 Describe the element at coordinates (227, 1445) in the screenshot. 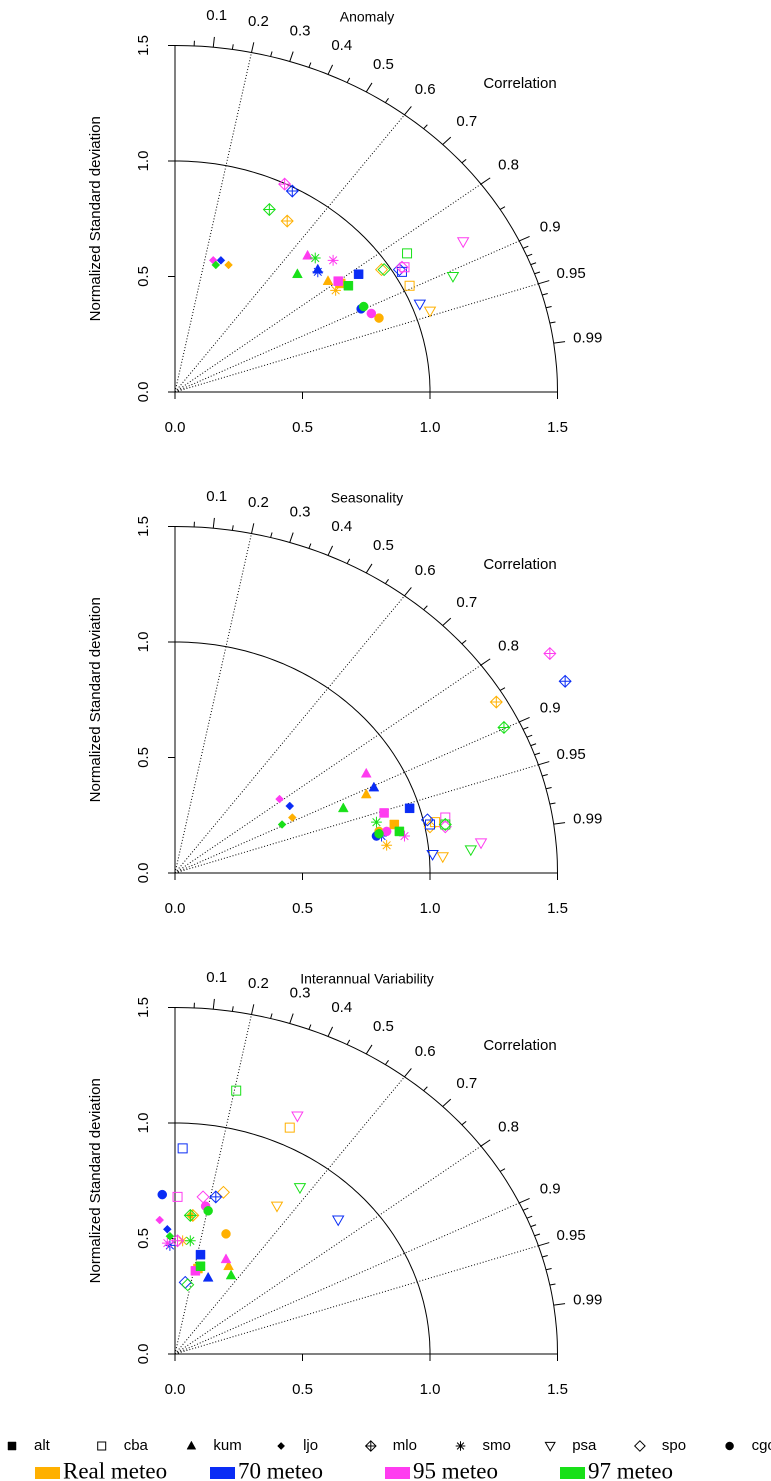

I see `legend-marker-label: kum` at that location.